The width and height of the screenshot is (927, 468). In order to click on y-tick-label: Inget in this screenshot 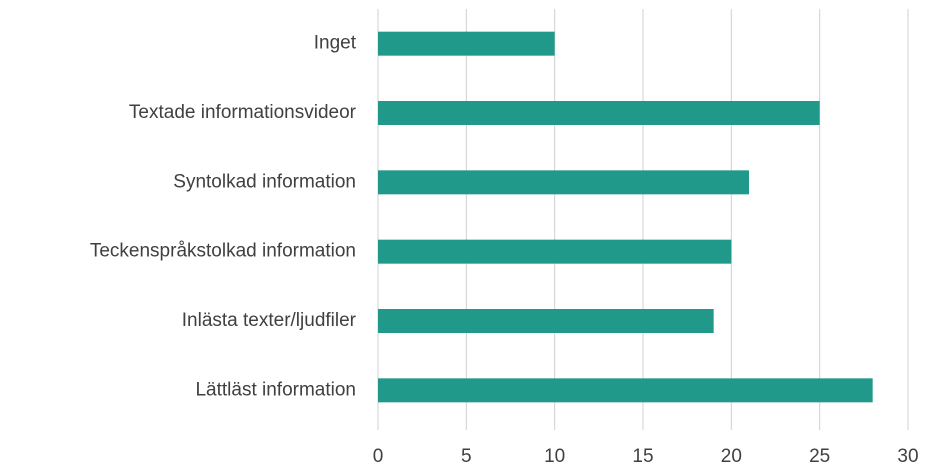, I will do `click(335, 43)`.